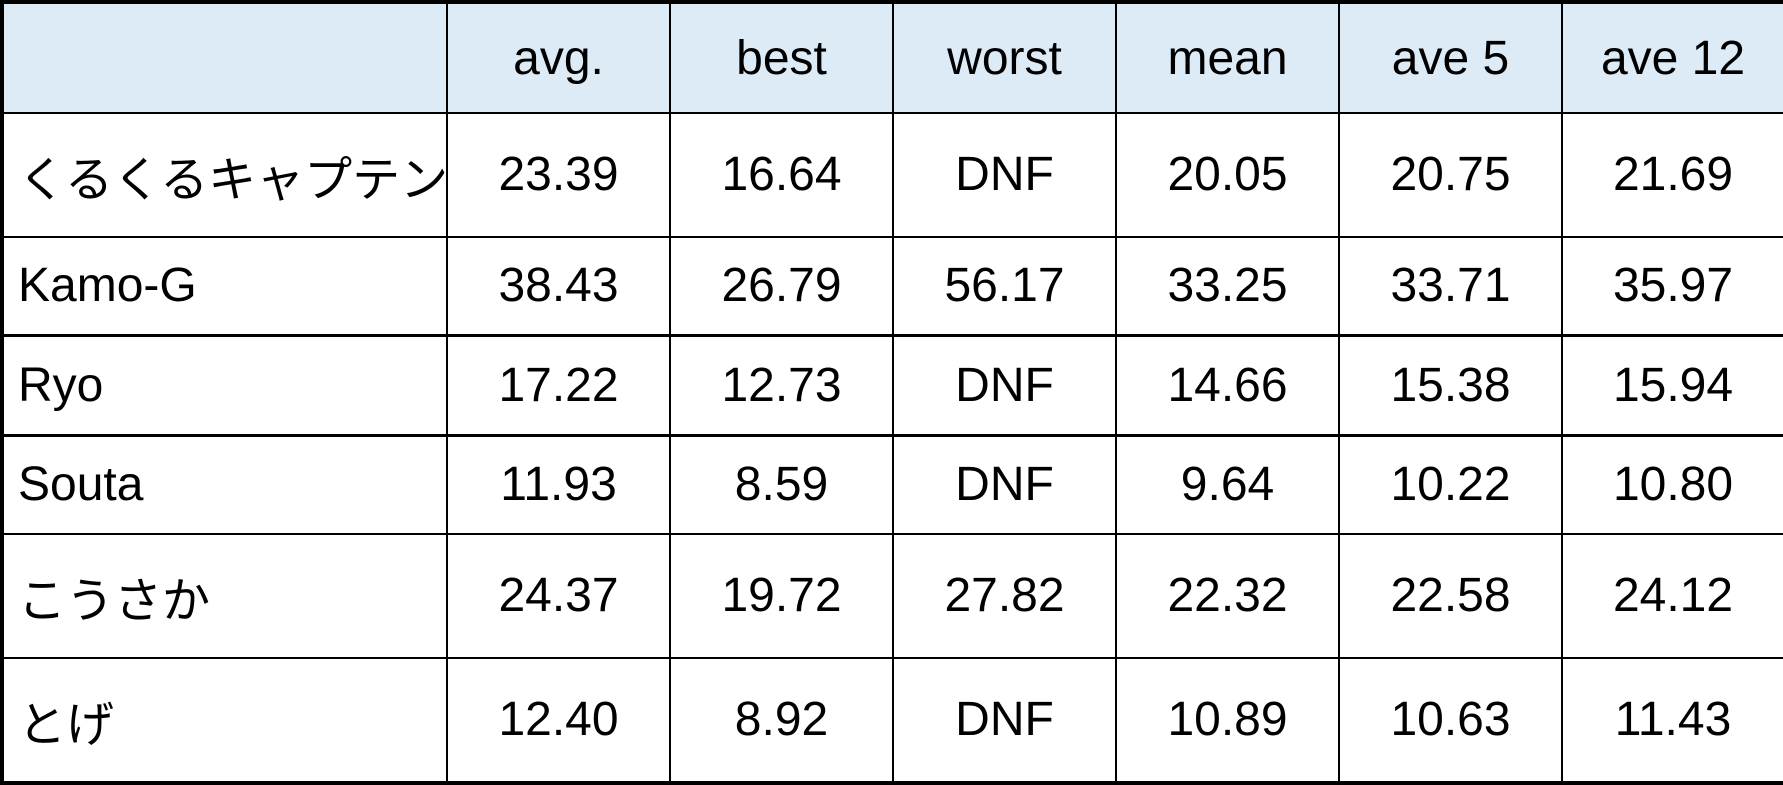 The width and height of the screenshot is (1783, 785). I want to click on table-header: avg. best worst mean ave 5 ave 12, so click(891, 57).